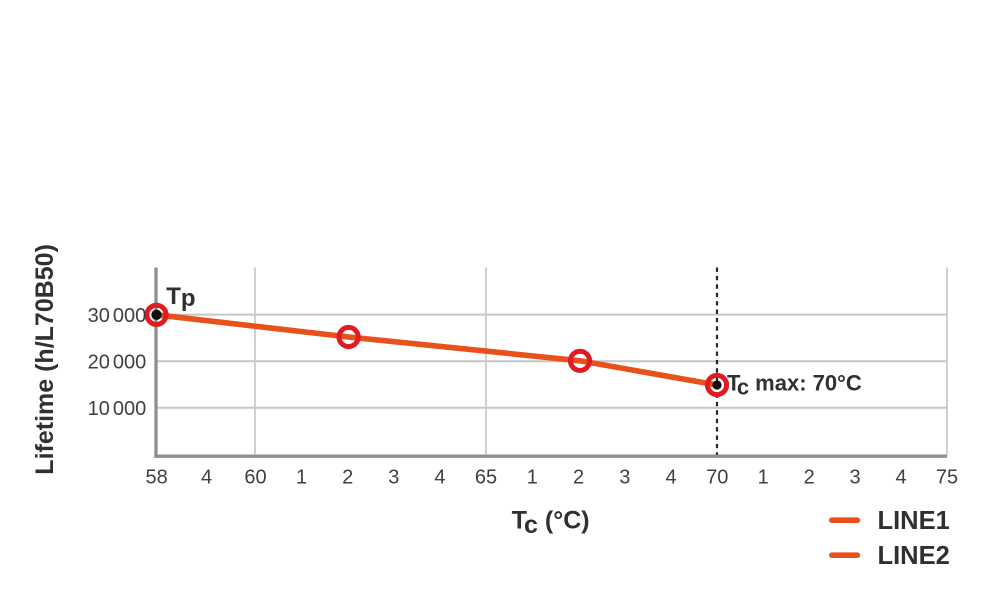  I want to click on svg-text: 58, so click(156, 477).